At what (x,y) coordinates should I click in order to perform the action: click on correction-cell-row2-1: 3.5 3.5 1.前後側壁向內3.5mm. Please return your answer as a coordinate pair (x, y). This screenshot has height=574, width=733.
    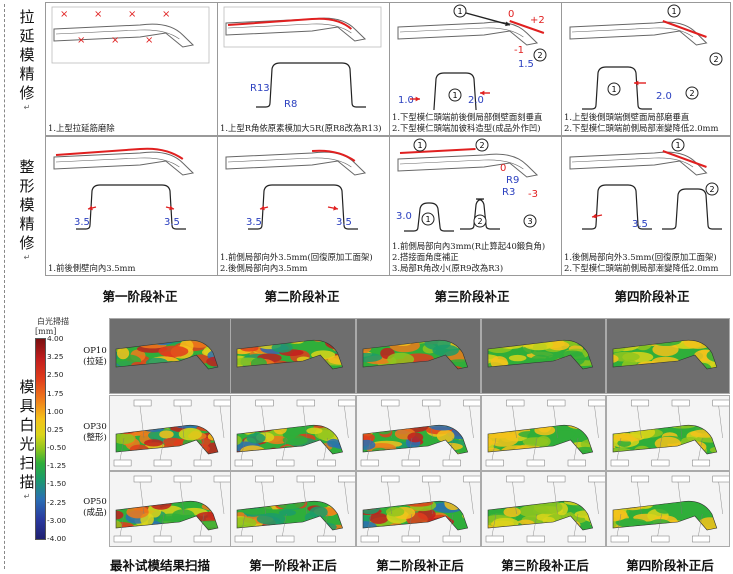
    Looking at the image, I should click on (131, 206).